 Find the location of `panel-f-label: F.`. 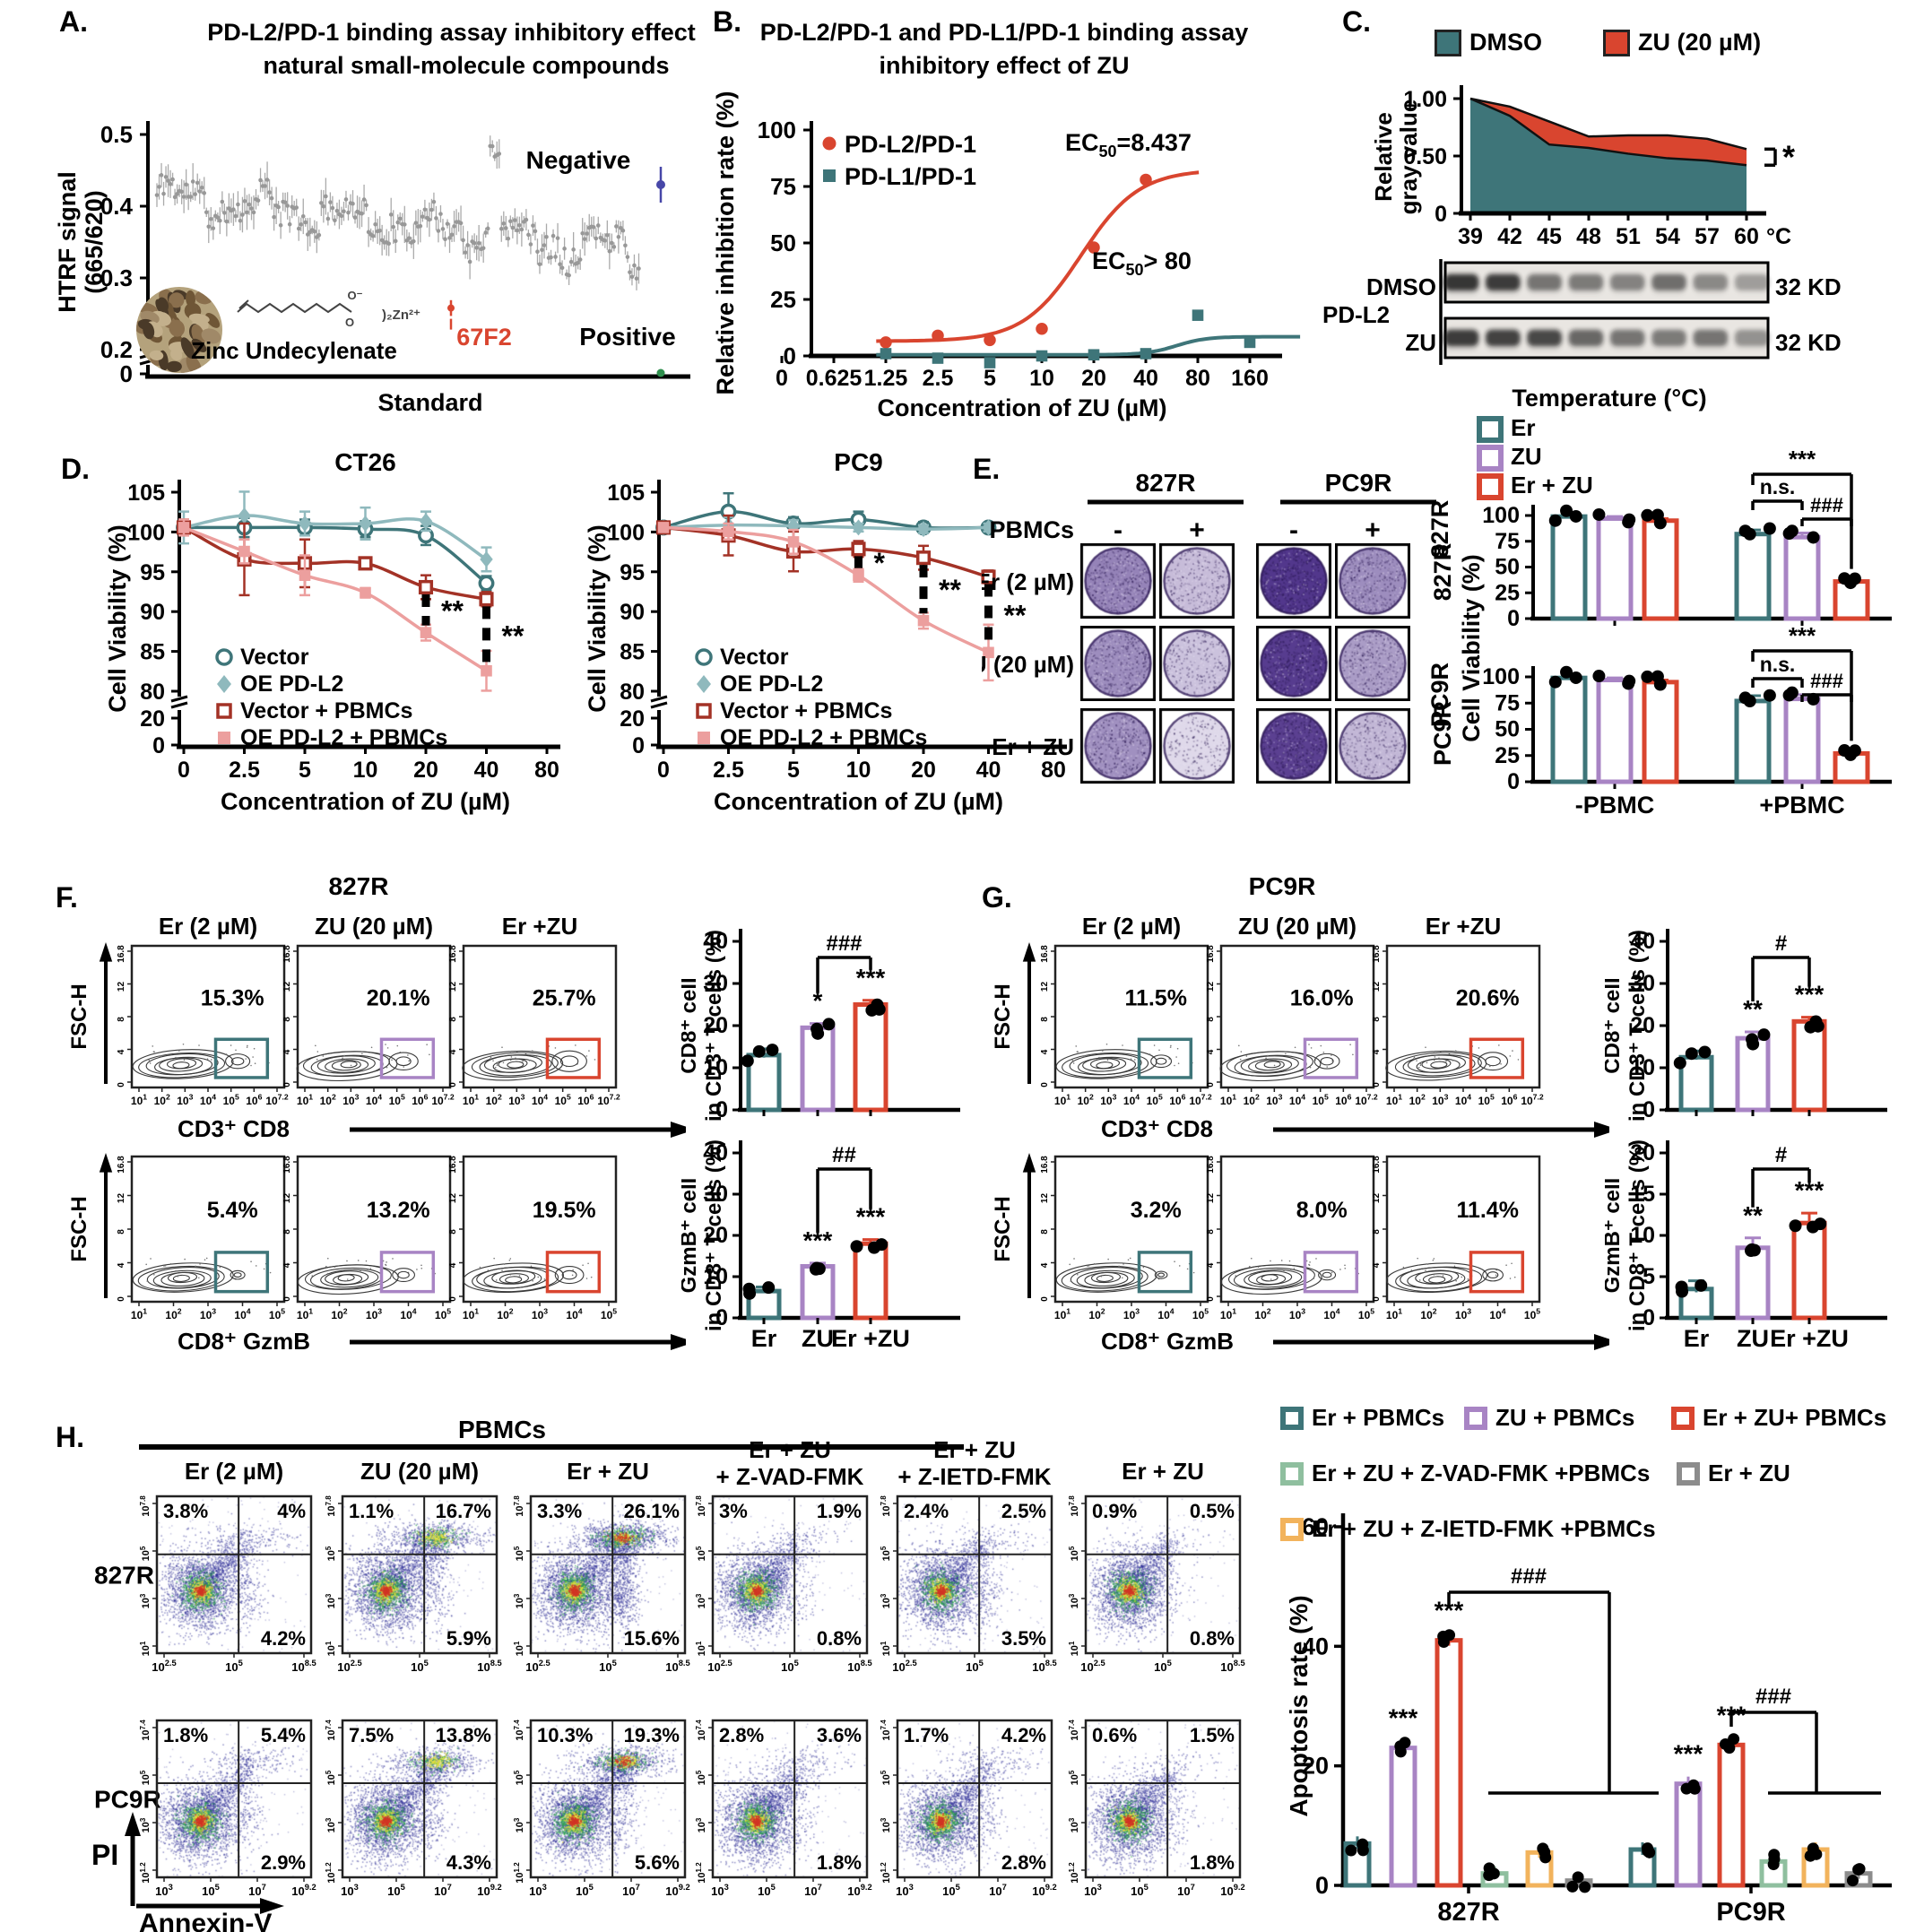

panel-f-label: F. is located at coordinates (67, 897).